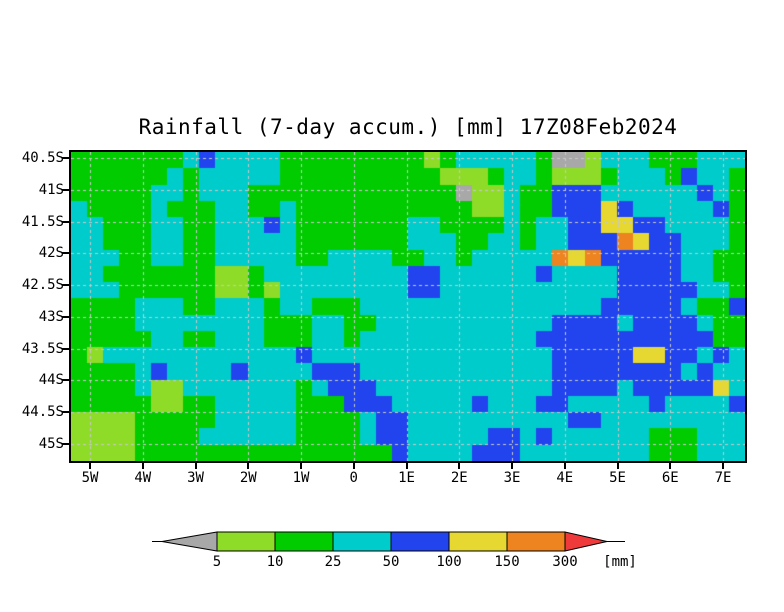 Image resolution: width=784 pixels, height=612 pixels. What do you see at coordinates (143, 478) in the screenshot?
I see `x-tick-label: 4W` at bounding box center [143, 478].